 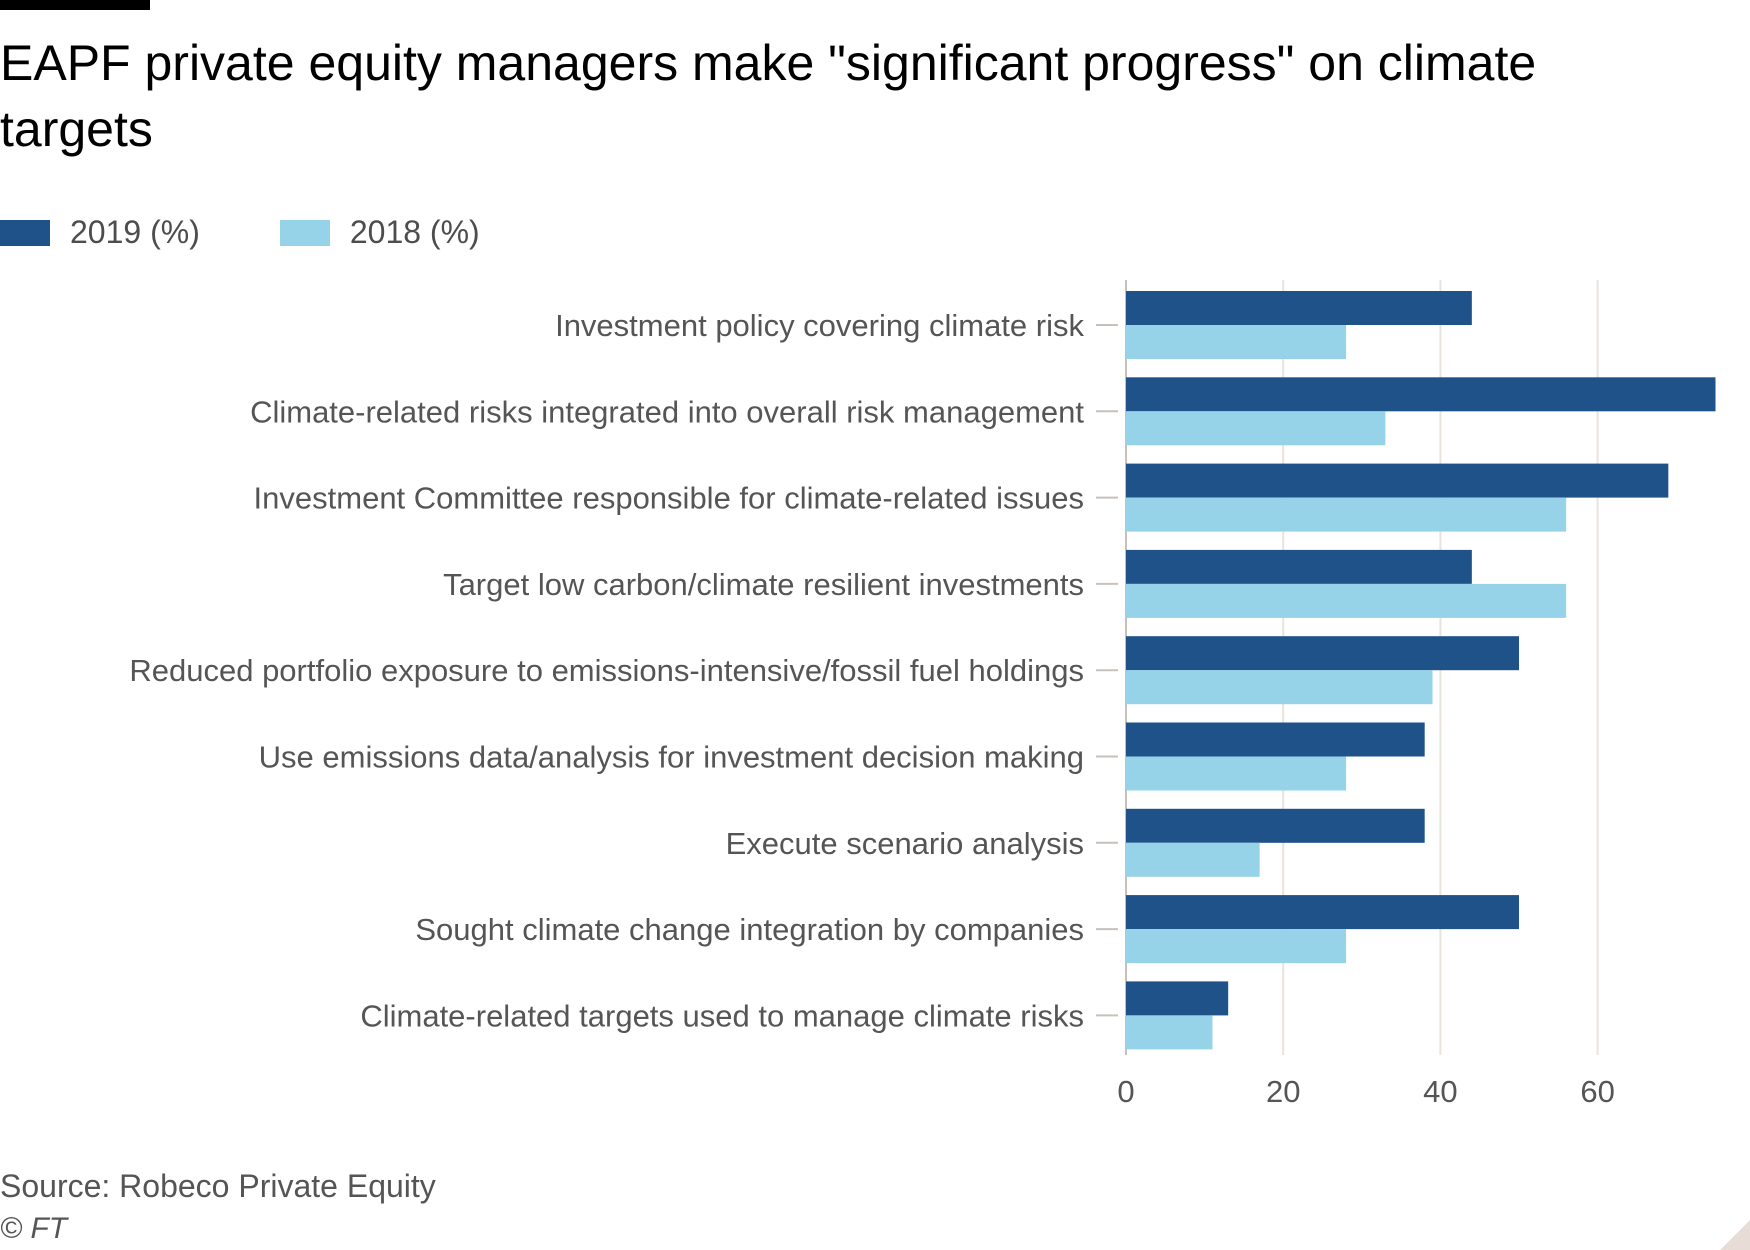 I want to click on legend-item-2019: 2019 (%), so click(x=100, y=232).